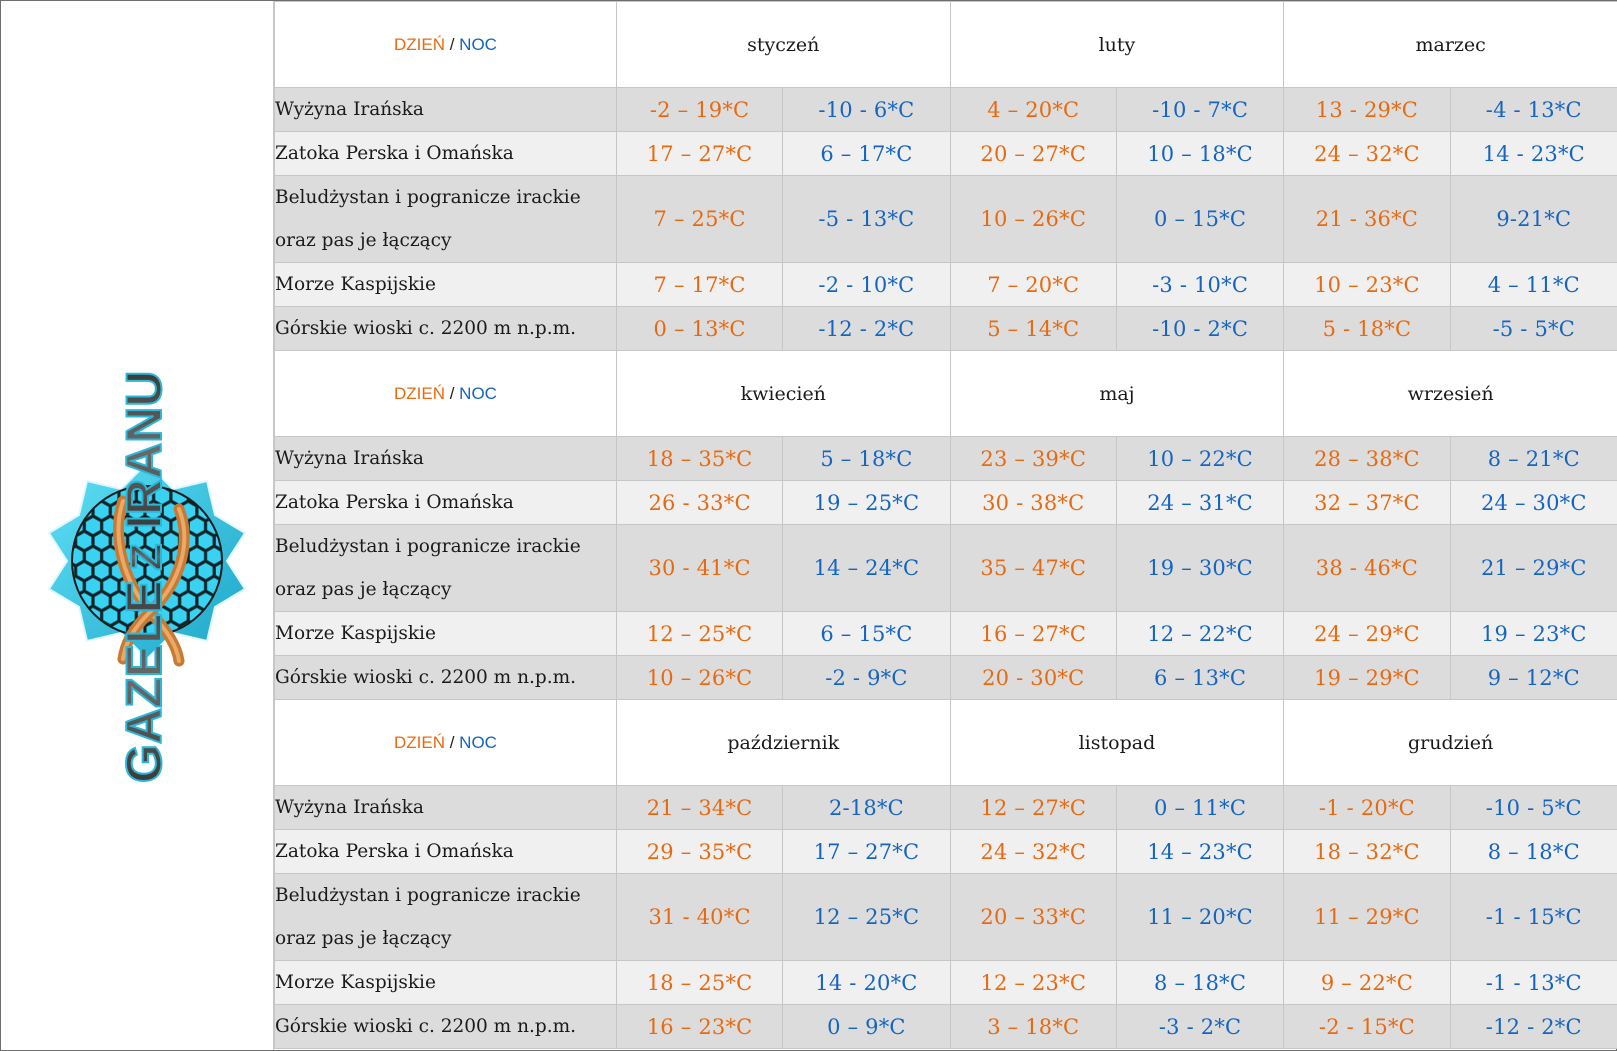  I want to click on night-temperature: 12 – 25*C, so click(866, 917).